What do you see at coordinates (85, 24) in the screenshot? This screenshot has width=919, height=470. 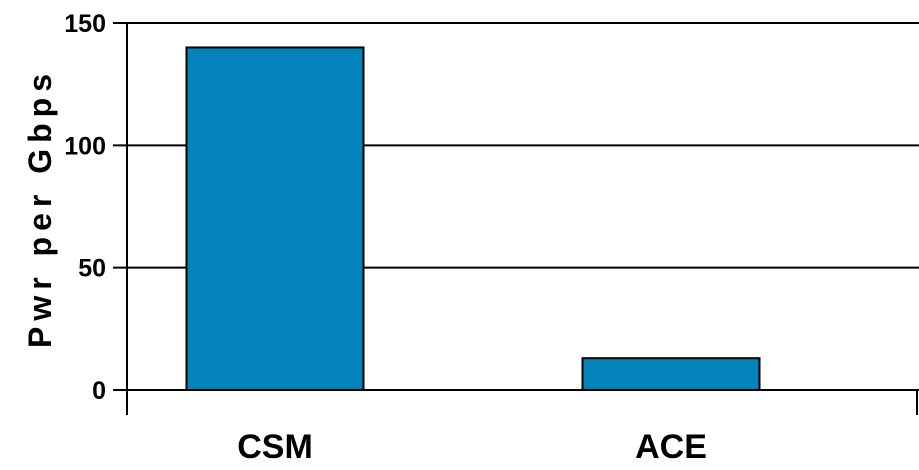 I see `y-tick-label: 150` at bounding box center [85, 24].